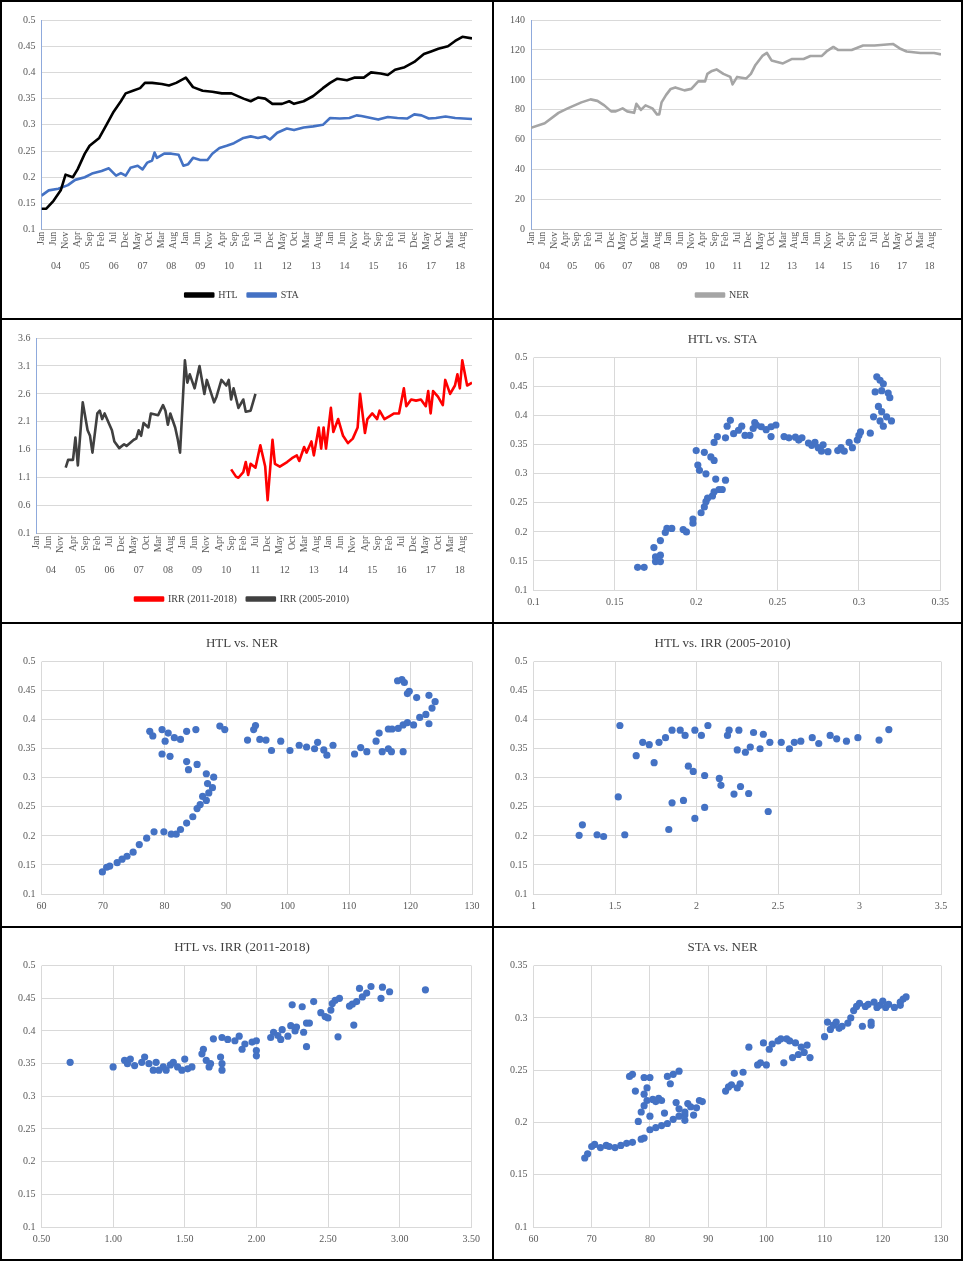  What do you see at coordinates (696, 905) in the screenshot?
I see `x-tick-label: 2` at bounding box center [696, 905].